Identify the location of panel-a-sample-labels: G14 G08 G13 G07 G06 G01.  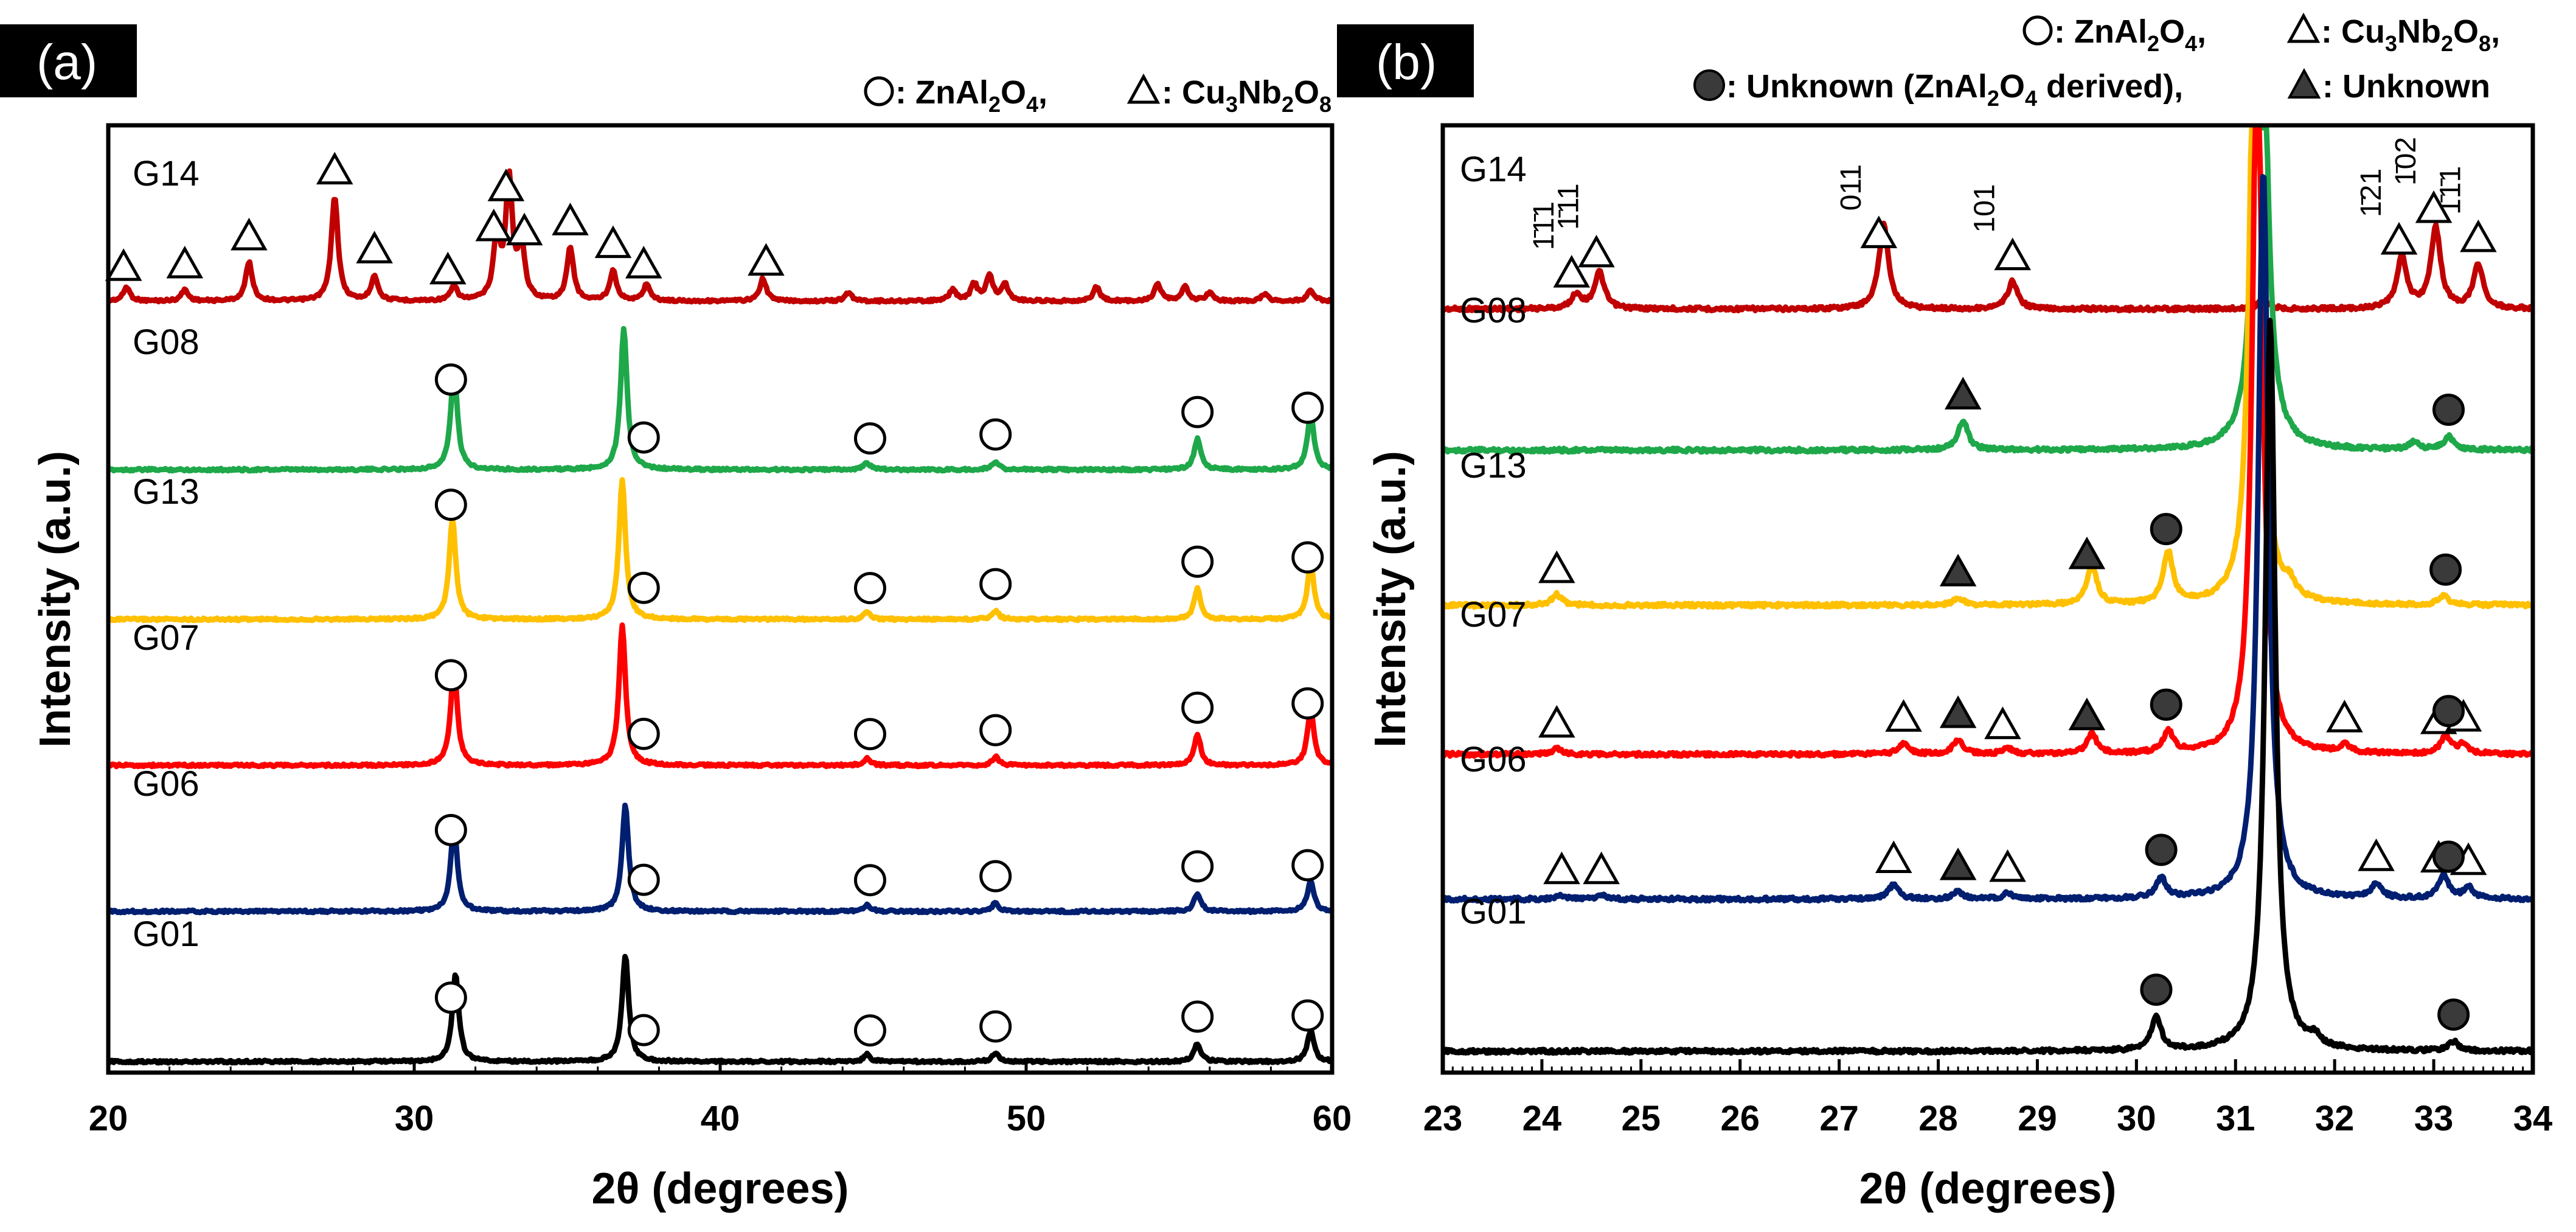
(166, 554).